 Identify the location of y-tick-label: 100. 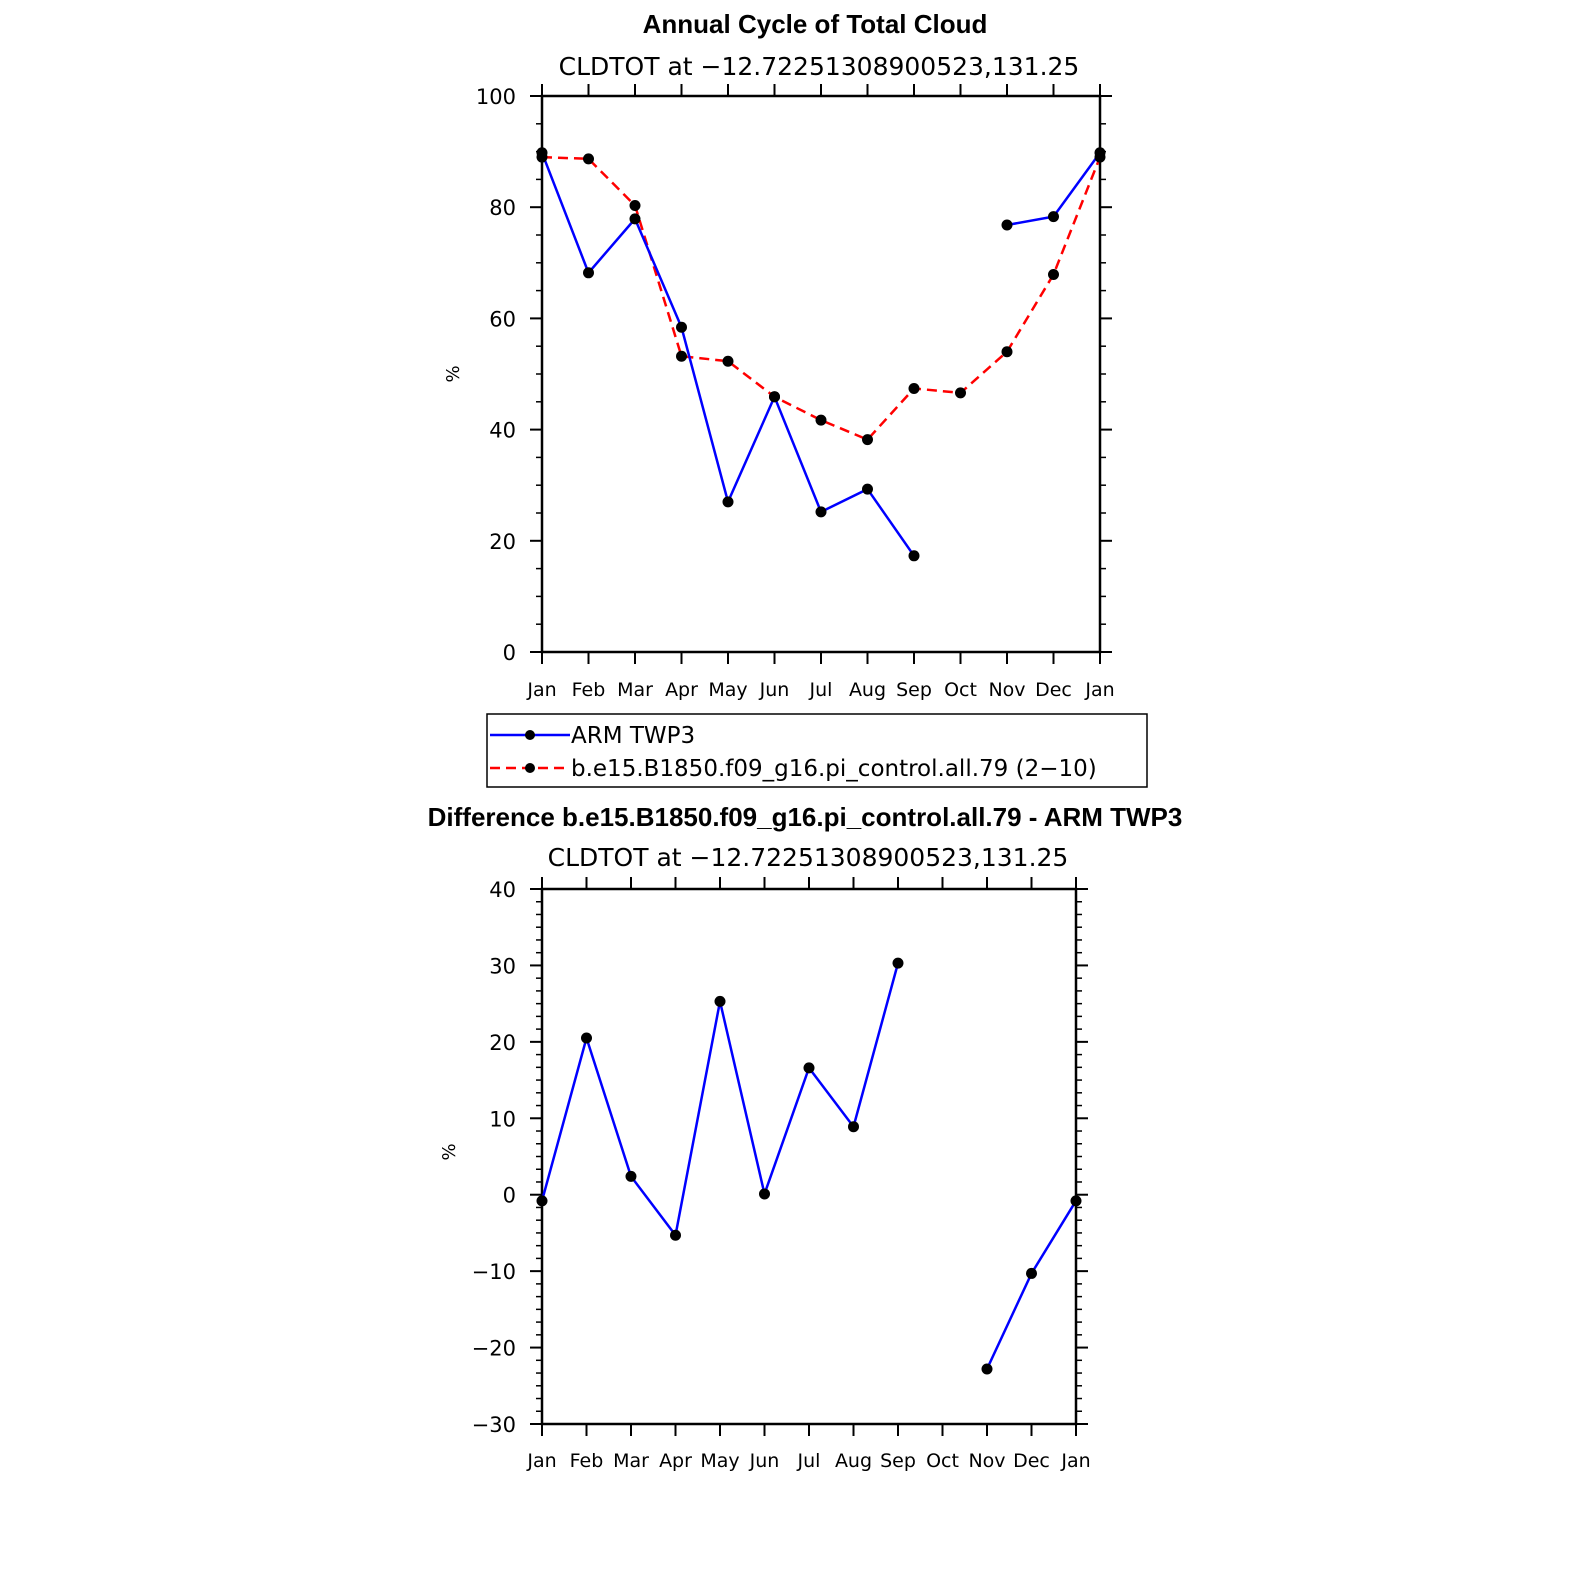
(496, 97).